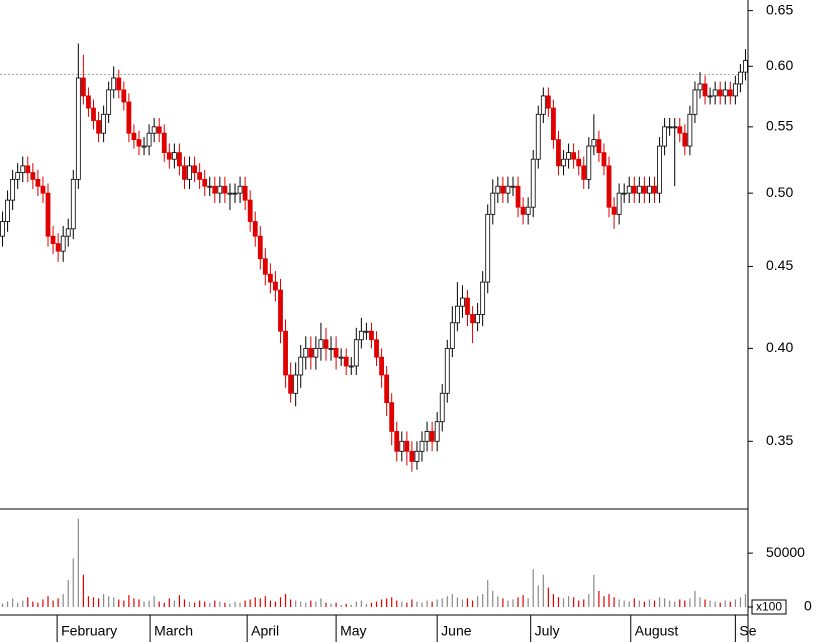 This screenshot has height=642, width=817. I want to click on x-tick-label: June, so click(456, 631).